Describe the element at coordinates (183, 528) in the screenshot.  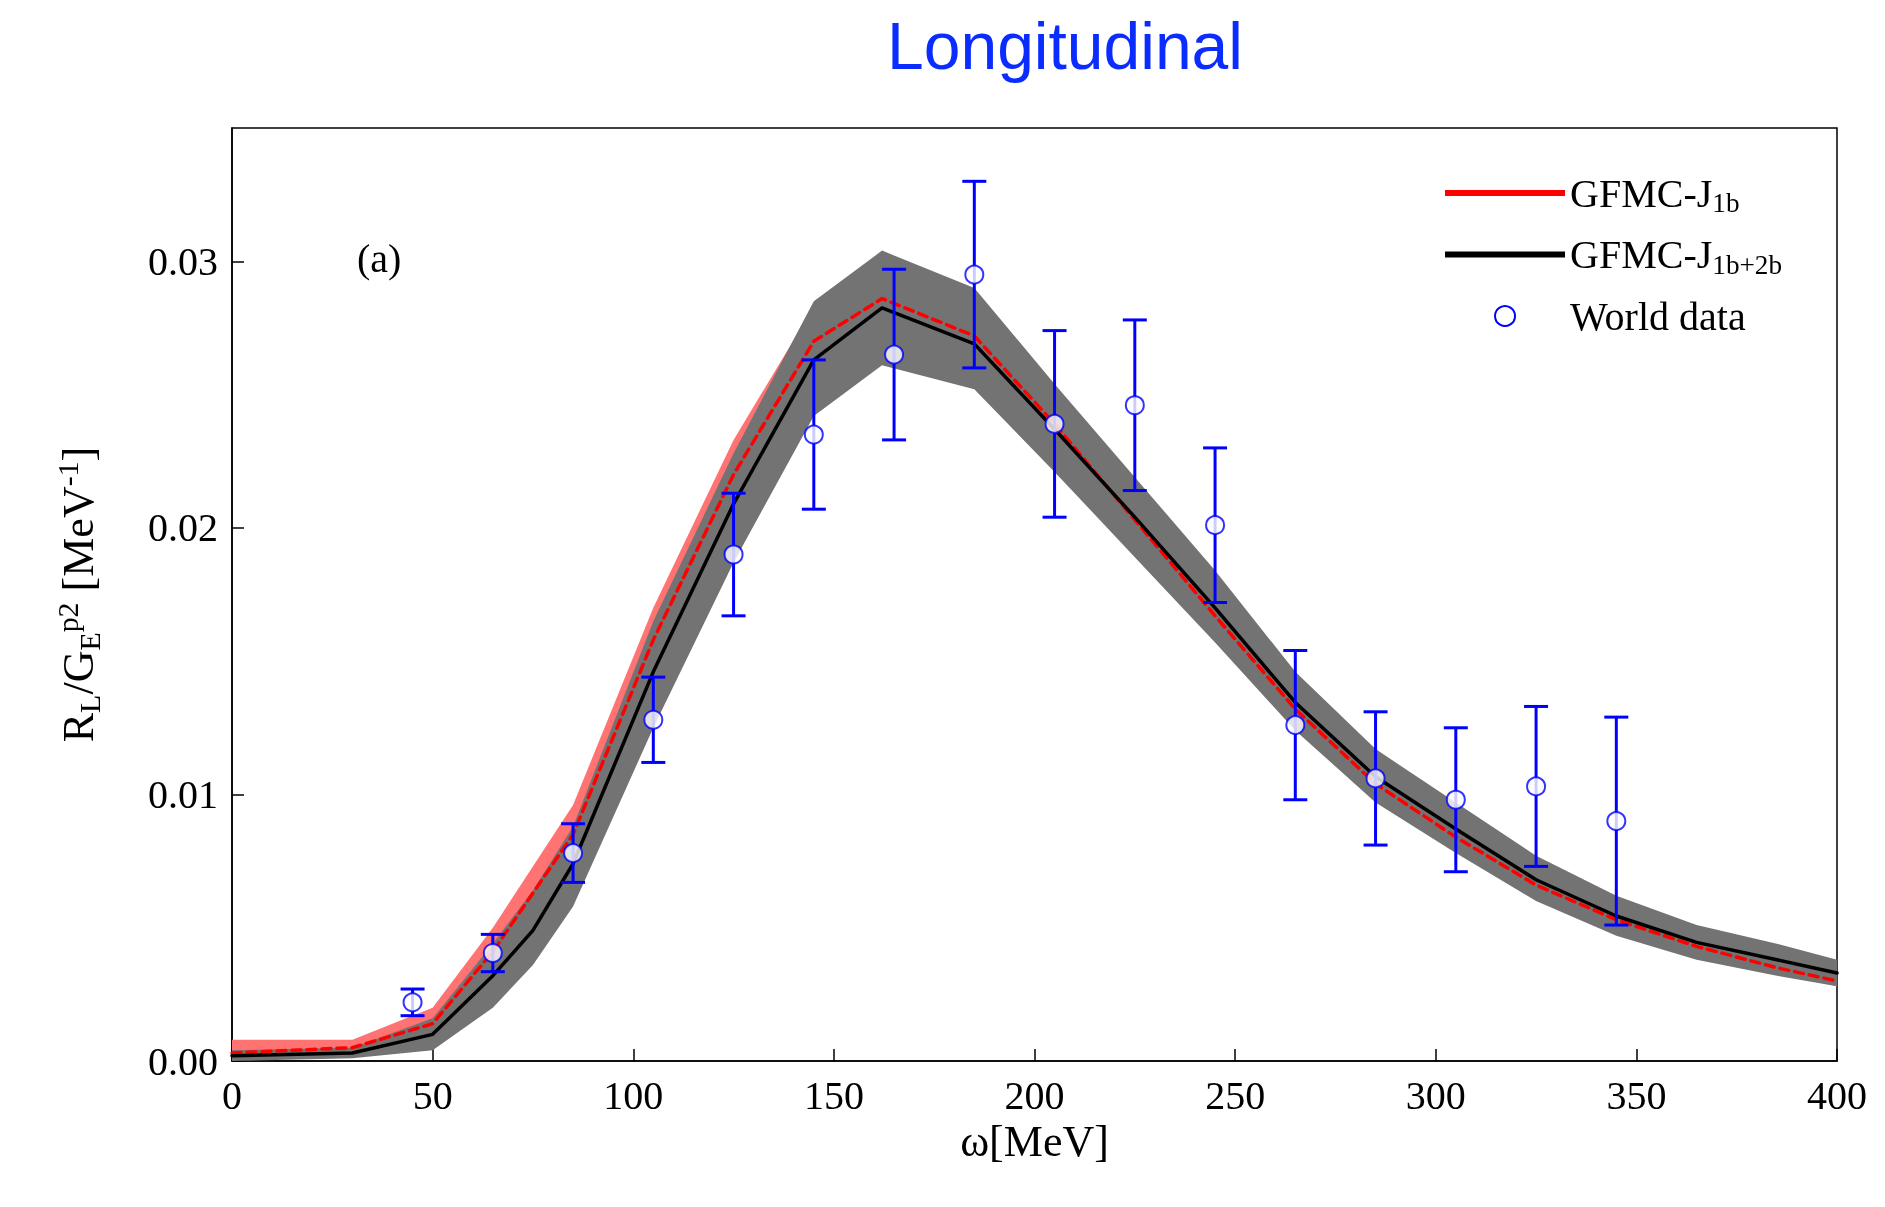
I see `y-tick-label: 0.02` at that location.